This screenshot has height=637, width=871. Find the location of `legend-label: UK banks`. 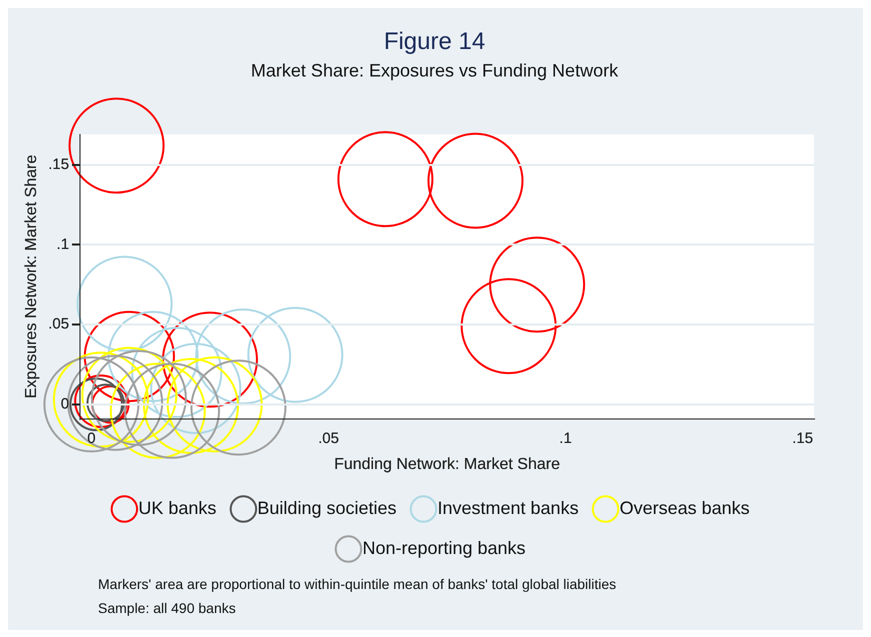

legend-label: UK banks is located at coordinates (177, 508).